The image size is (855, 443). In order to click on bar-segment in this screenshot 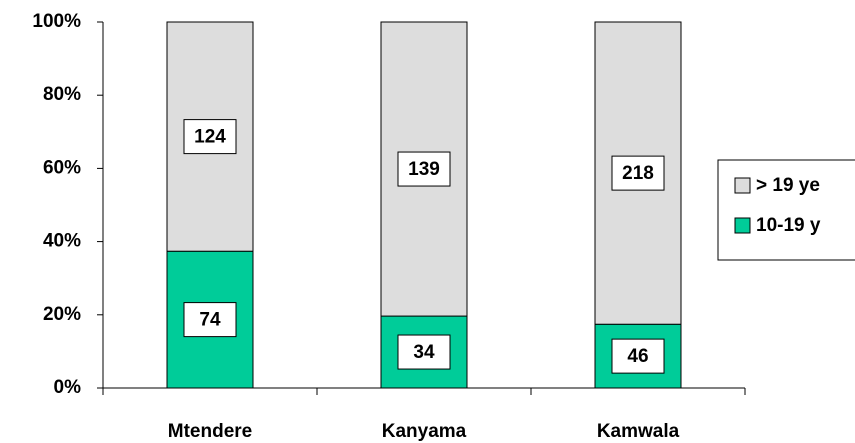, I will do `click(210, 136)`.